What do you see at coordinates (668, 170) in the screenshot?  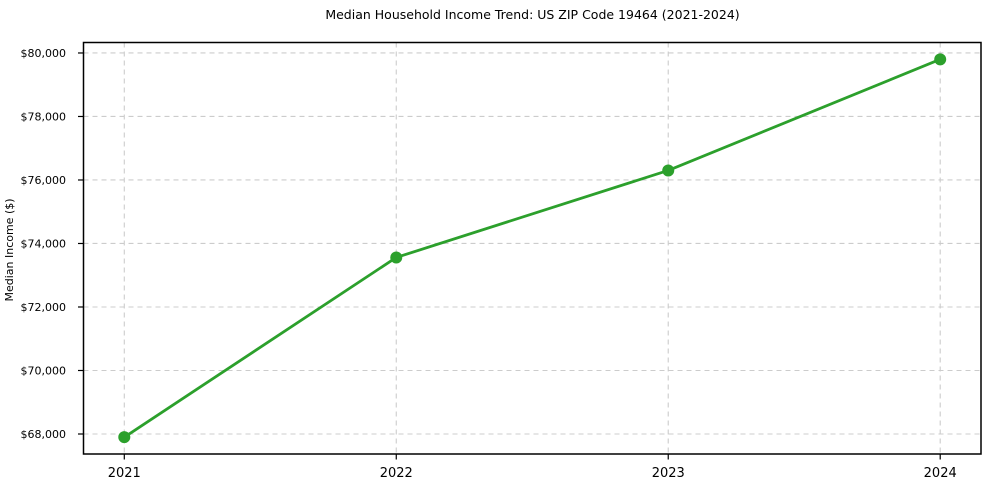 I see `data-point-2023` at bounding box center [668, 170].